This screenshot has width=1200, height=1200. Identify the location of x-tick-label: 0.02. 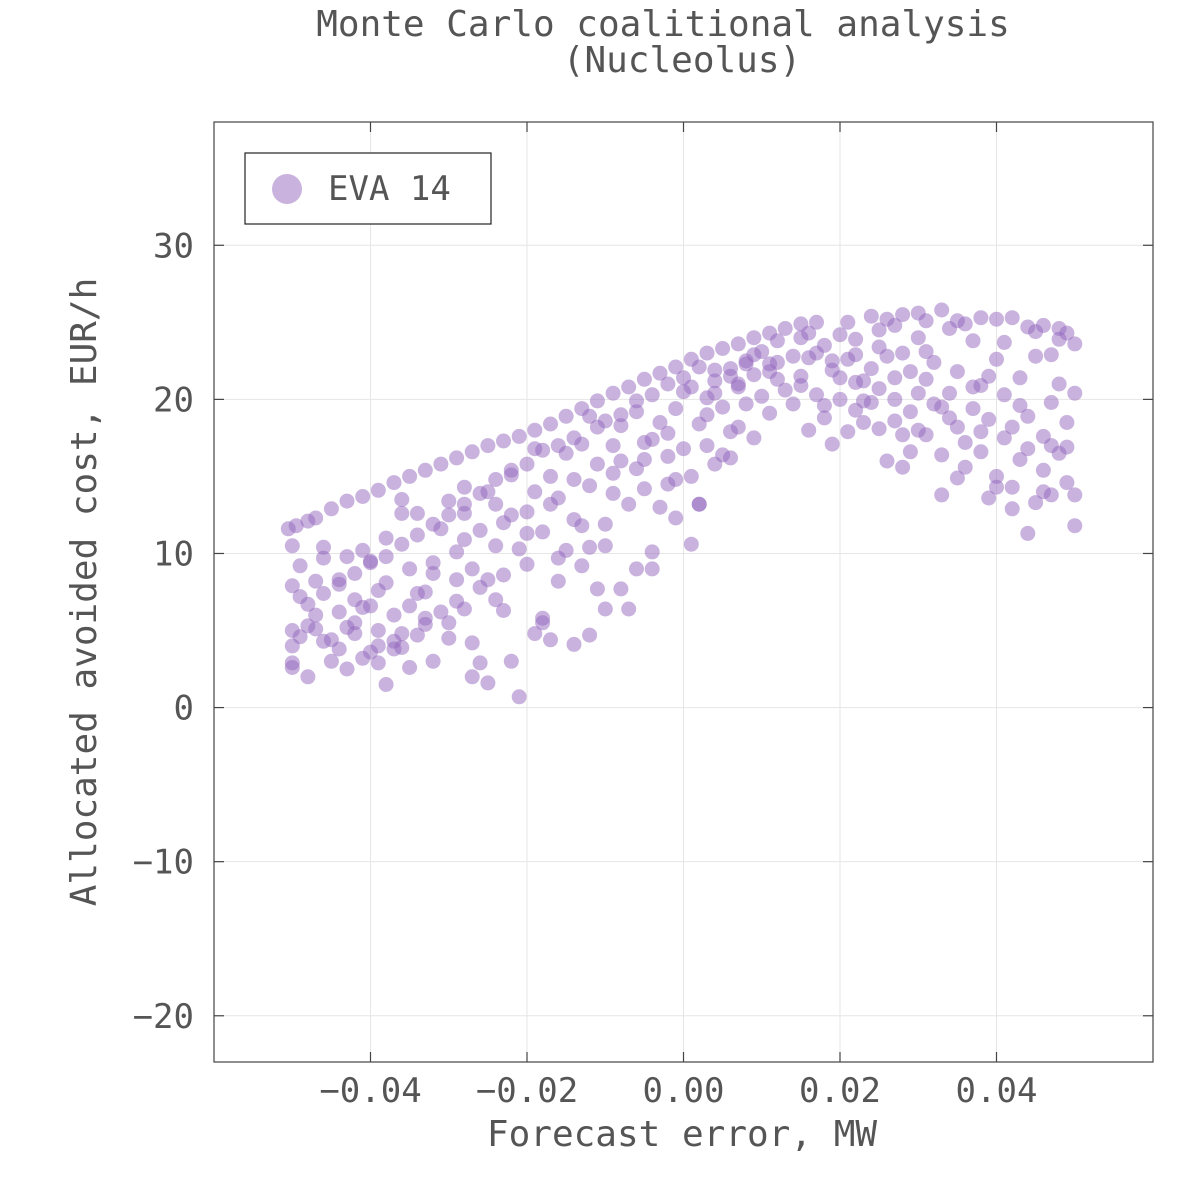
(840, 1091).